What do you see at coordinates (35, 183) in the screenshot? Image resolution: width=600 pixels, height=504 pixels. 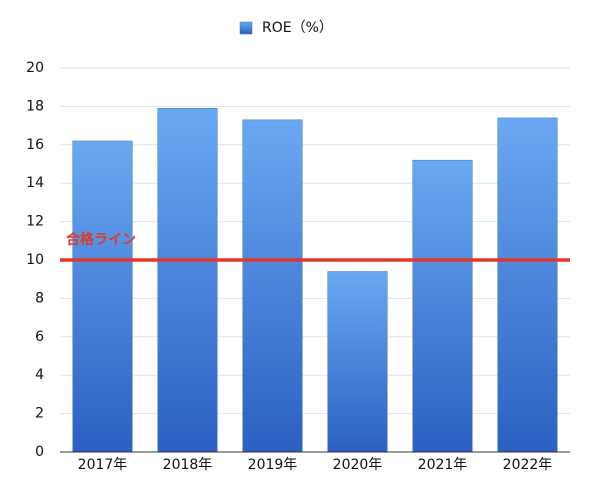 I see `y-tick-label: 14` at bounding box center [35, 183].